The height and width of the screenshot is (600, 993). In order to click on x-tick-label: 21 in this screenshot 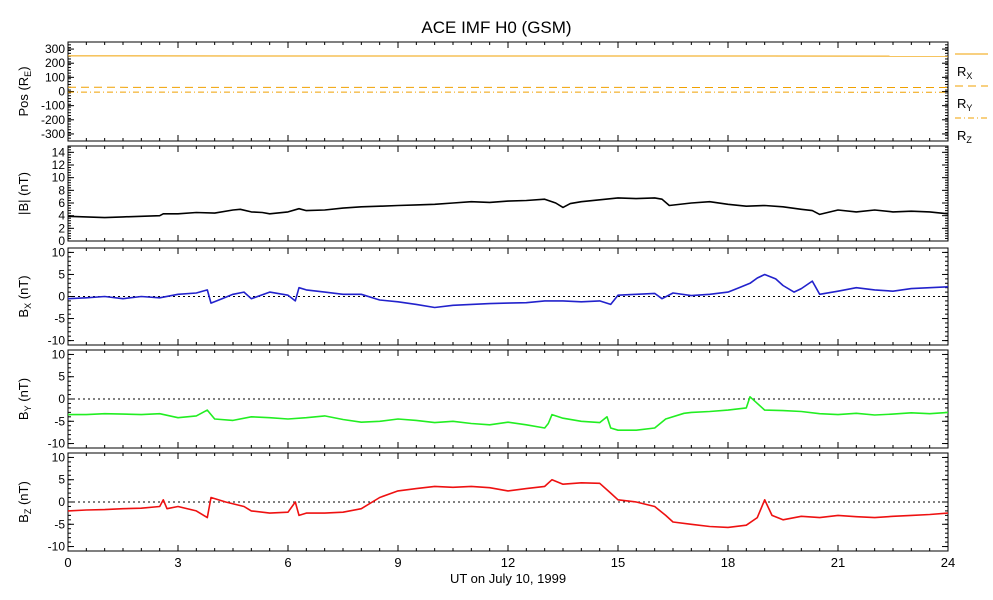, I will do `click(838, 562)`.